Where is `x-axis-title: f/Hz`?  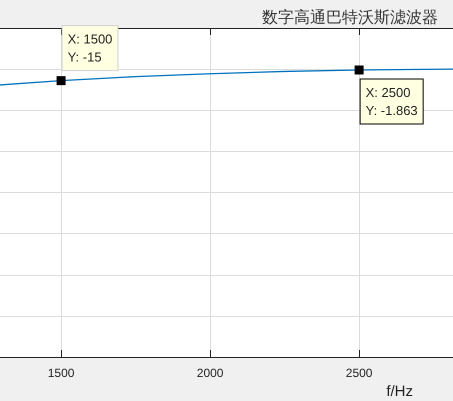 x-axis-title: f/Hz is located at coordinates (400, 391).